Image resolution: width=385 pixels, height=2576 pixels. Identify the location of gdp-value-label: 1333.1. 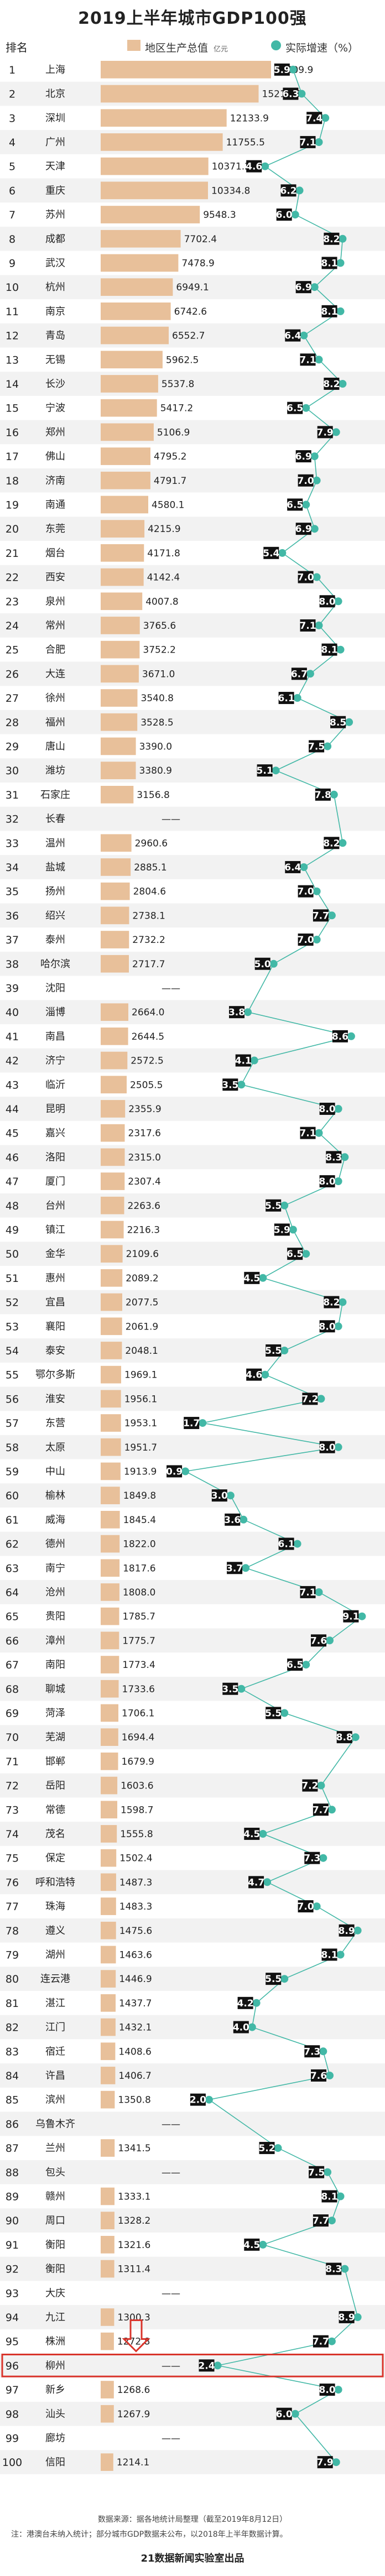
(134, 2196).